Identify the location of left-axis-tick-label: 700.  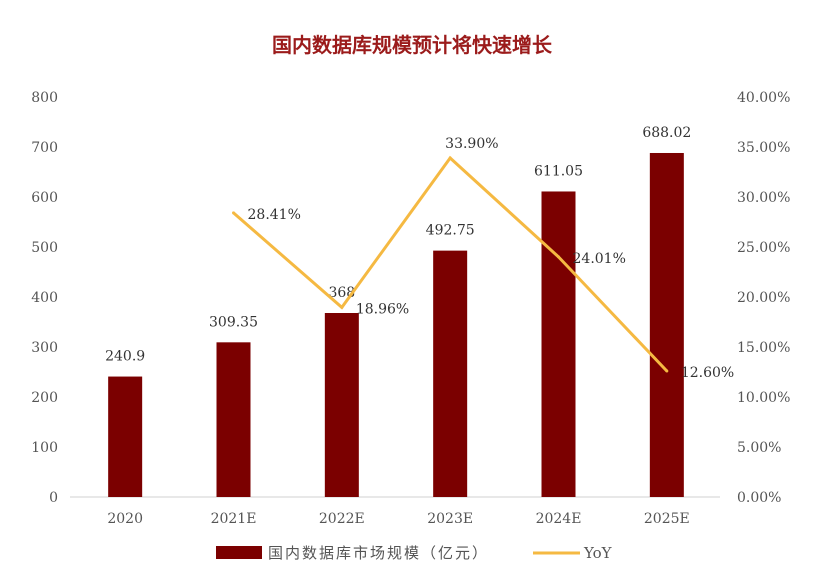
(44, 148).